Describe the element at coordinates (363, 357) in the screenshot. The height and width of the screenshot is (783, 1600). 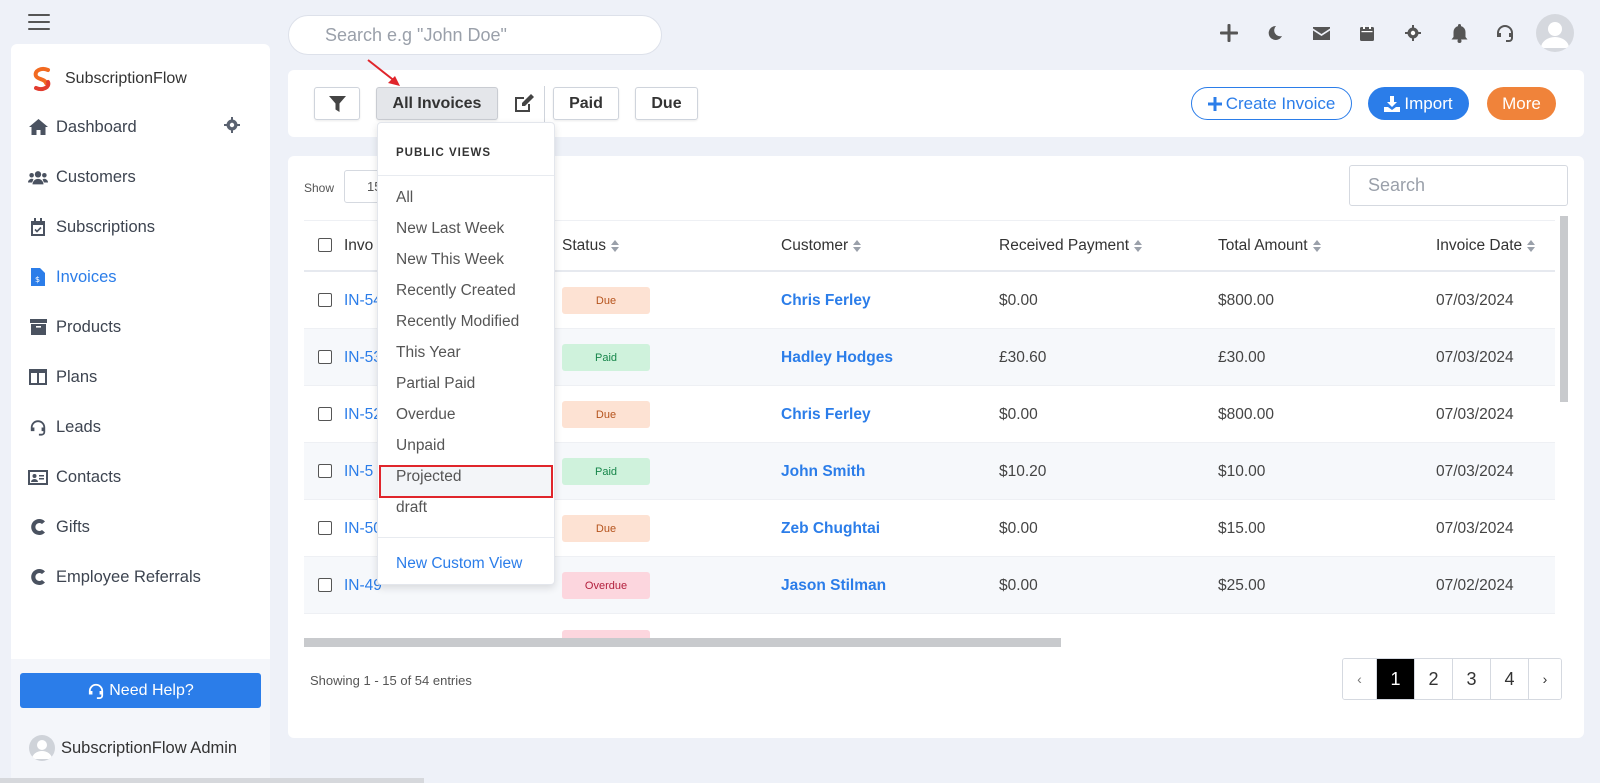
I see `invoice-number-link: IN-53` at that location.